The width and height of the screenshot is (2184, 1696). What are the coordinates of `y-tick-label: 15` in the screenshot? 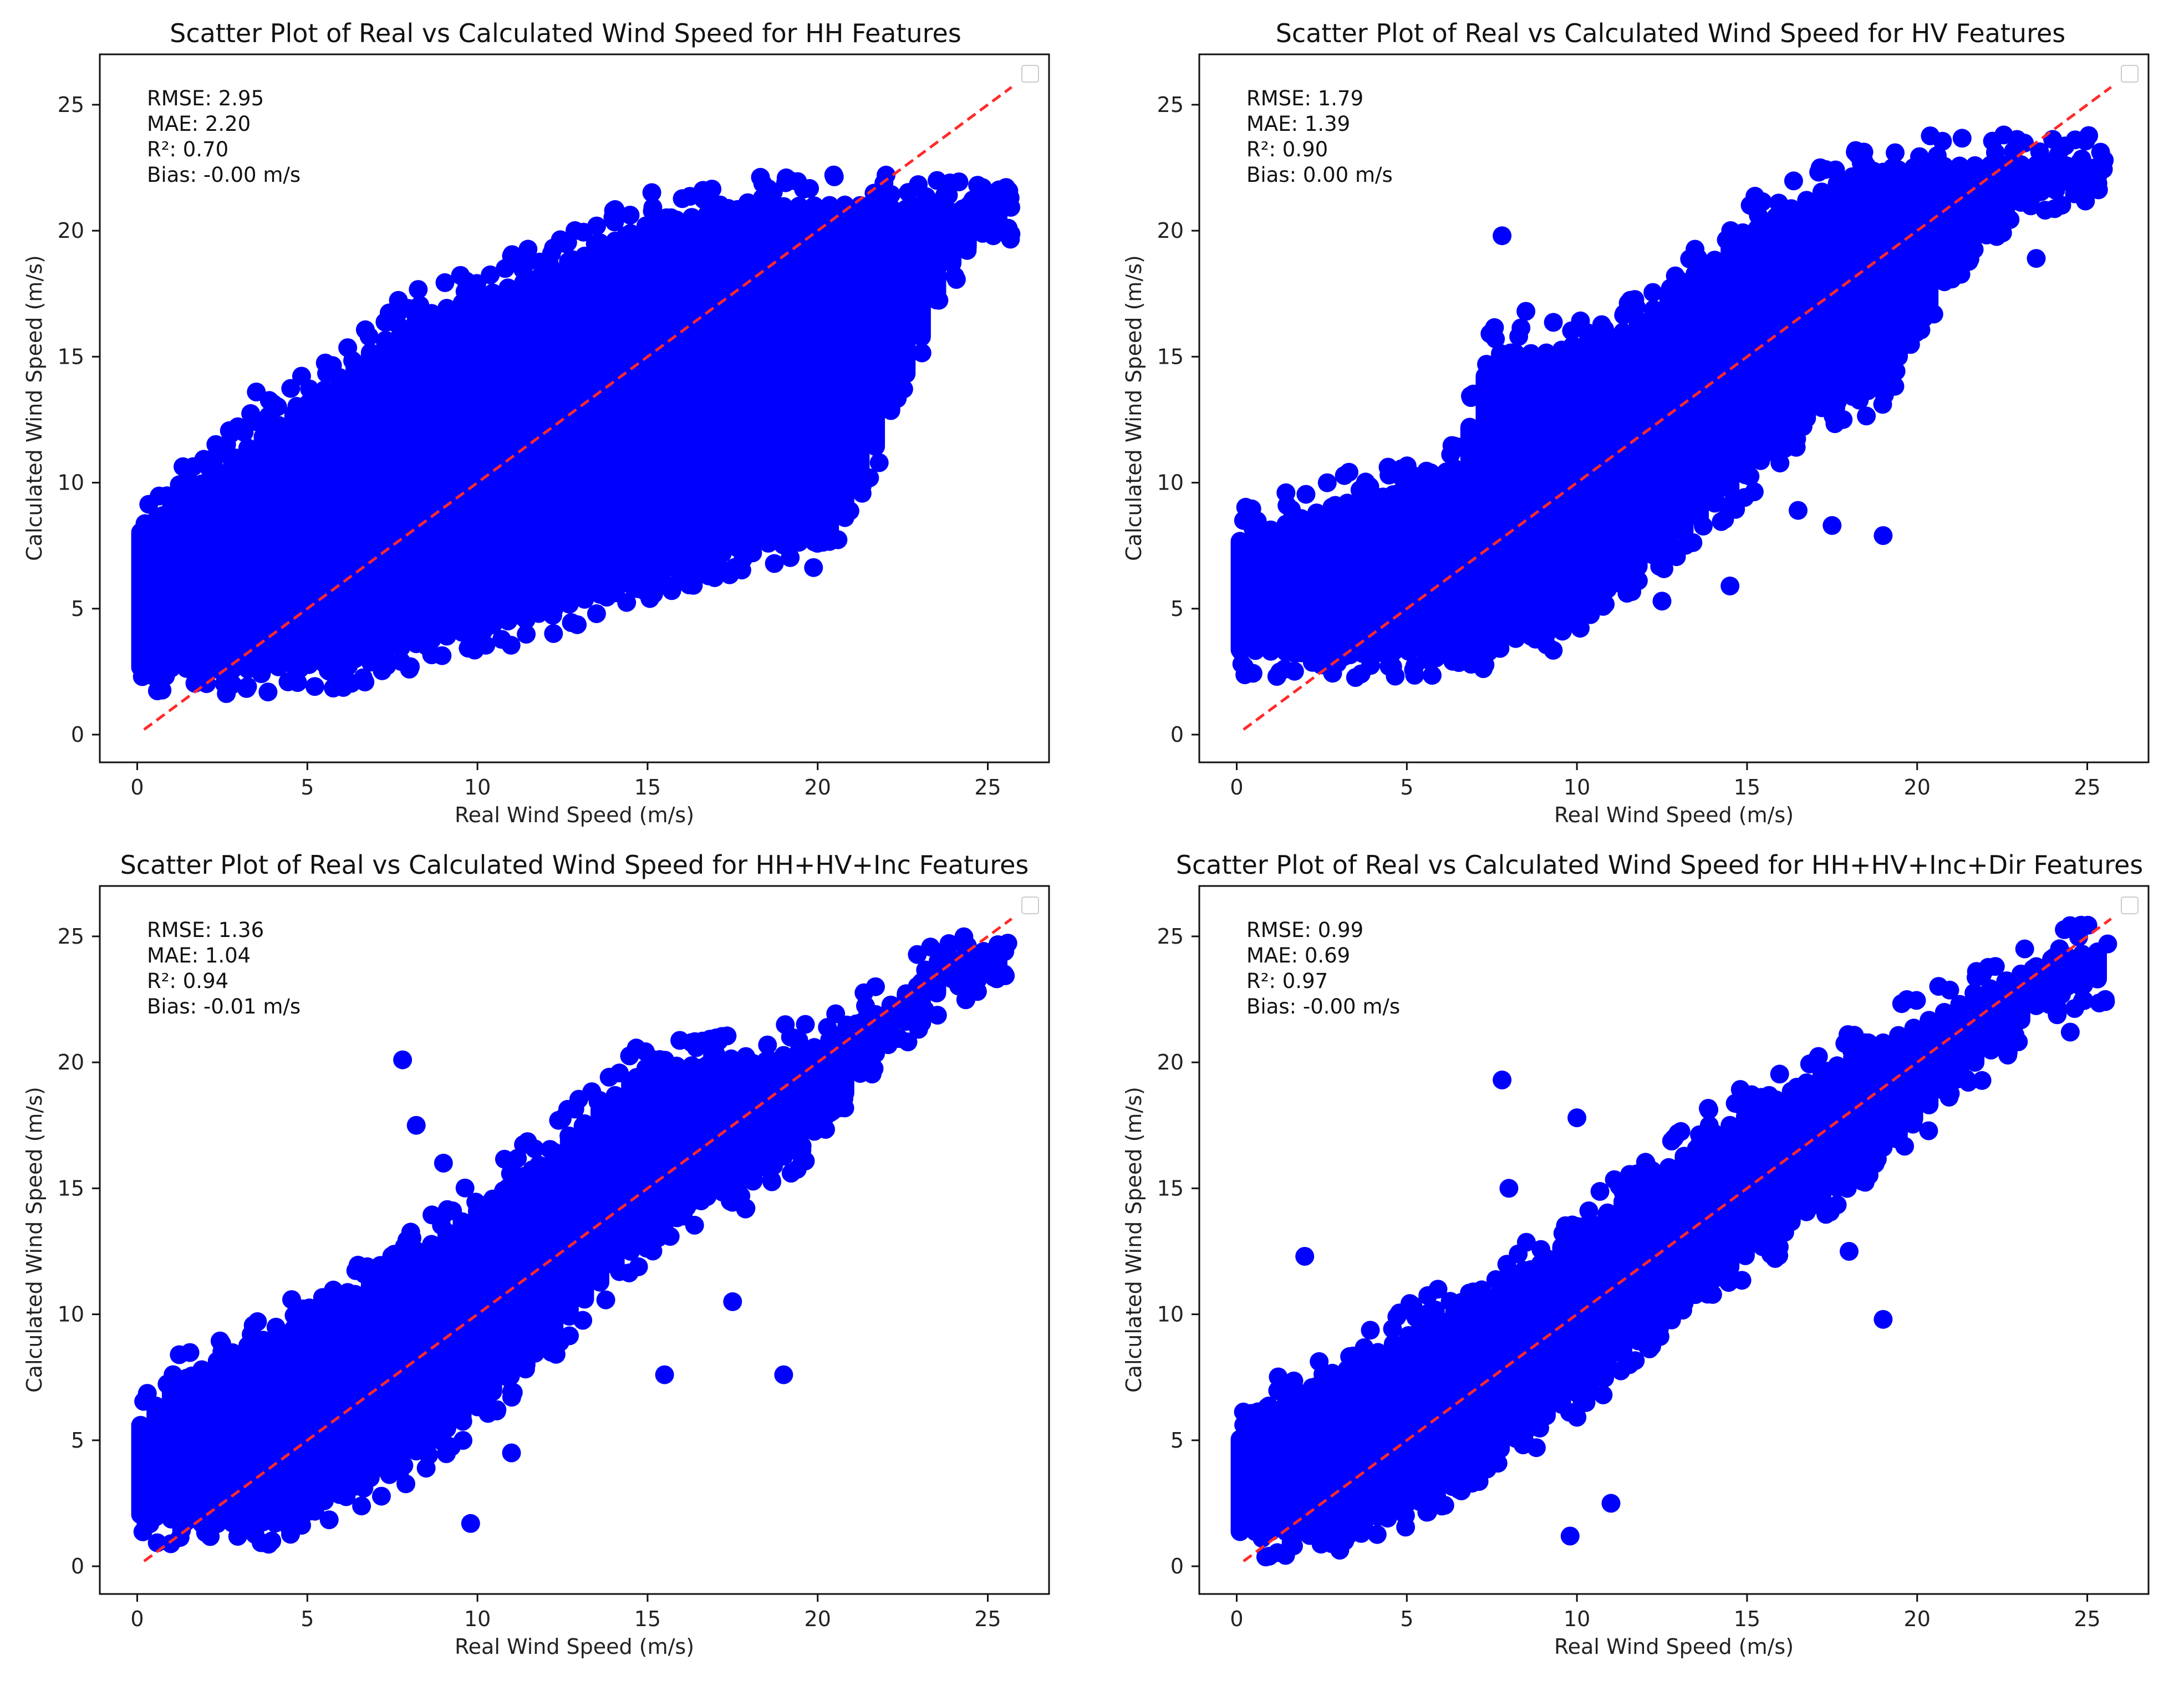 It's located at (71, 356).